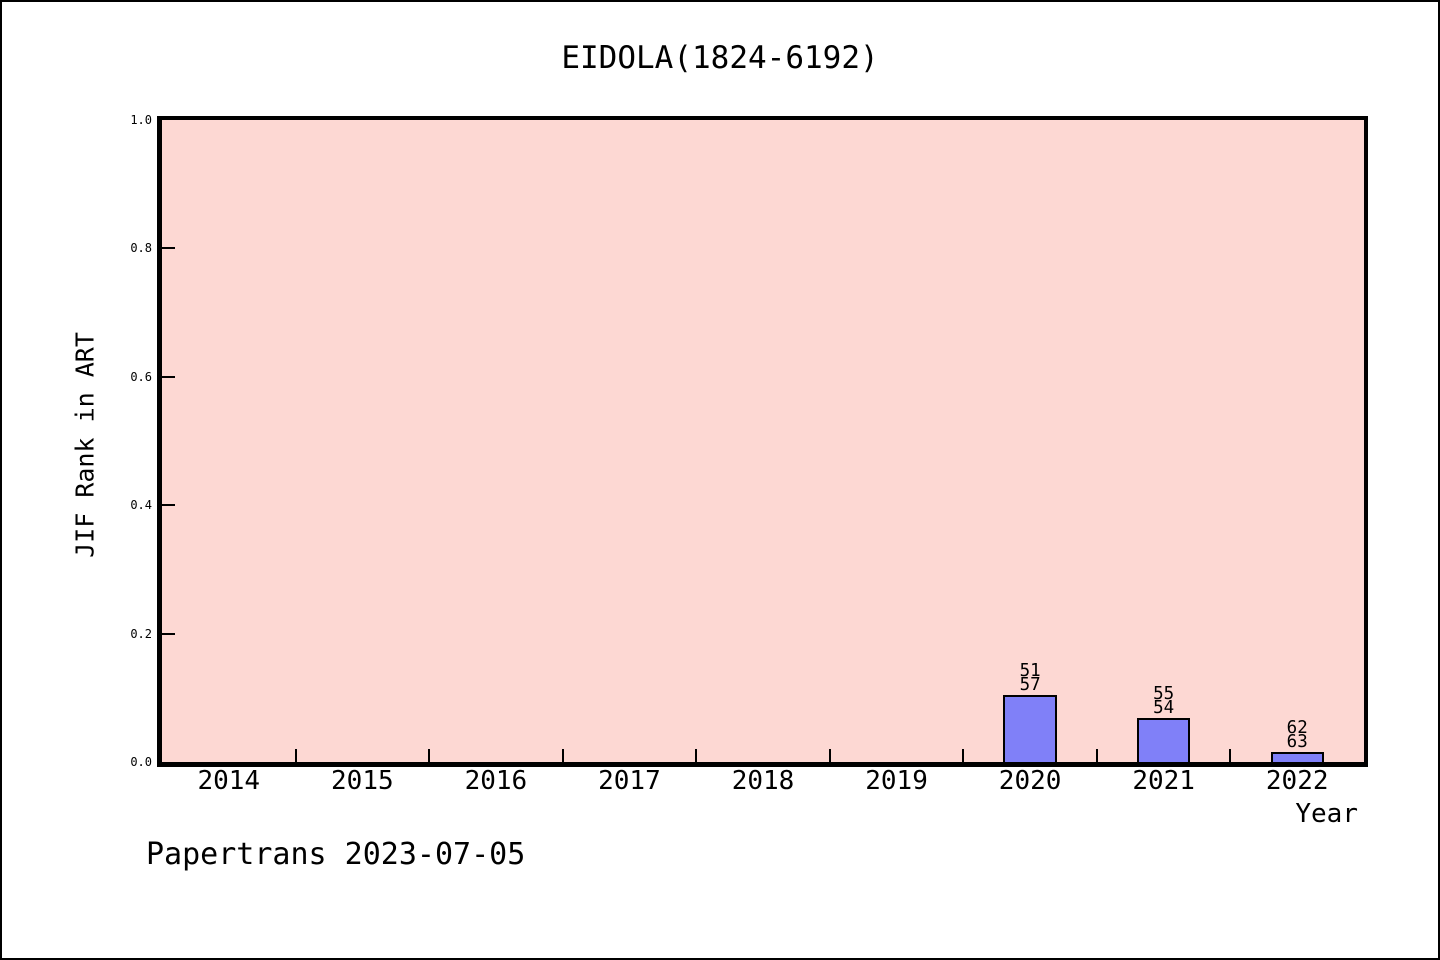  What do you see at coordinates (496, 781) in the screenshot?
I see `x-tick-label: 2016` at bounding box center [496, 781].